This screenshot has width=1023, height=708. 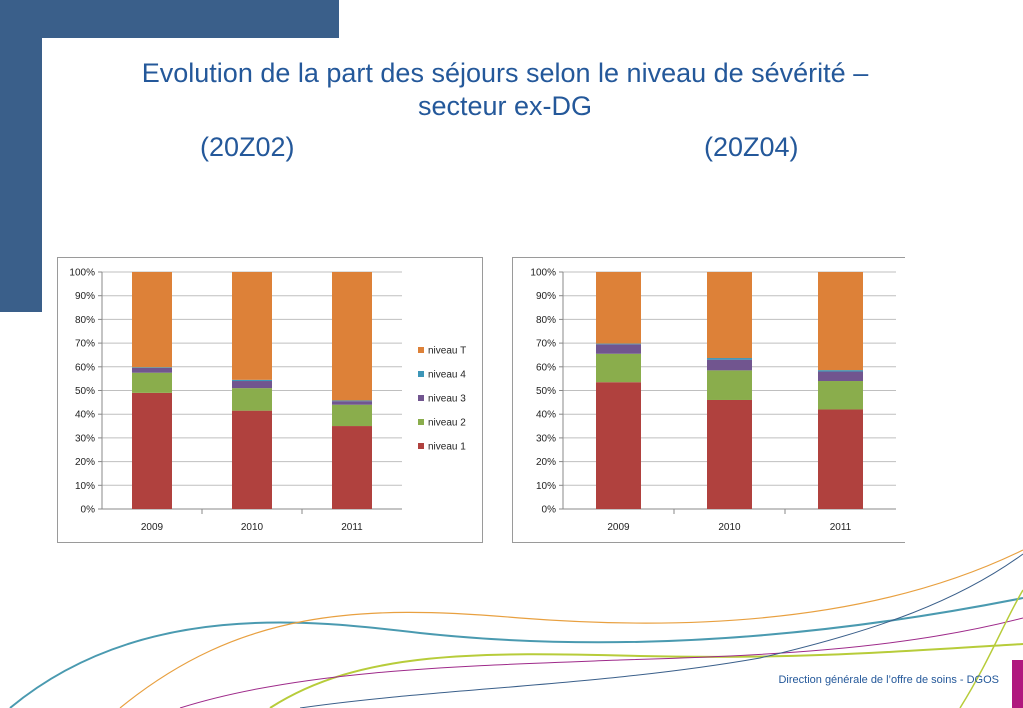 I want to click on chart-right-x-tick-label: 2009, so click(x=618, y=527).